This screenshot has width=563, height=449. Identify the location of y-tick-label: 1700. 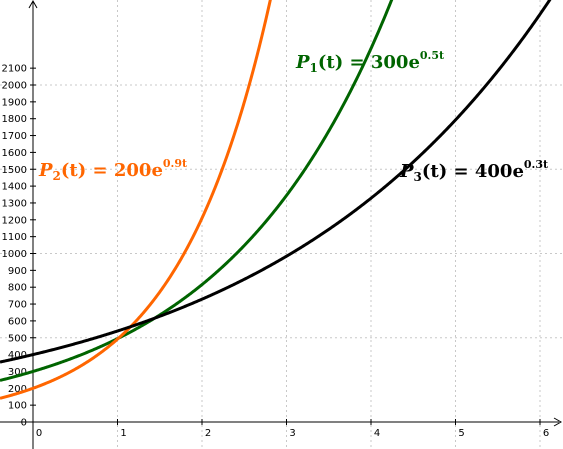
(14, 136).